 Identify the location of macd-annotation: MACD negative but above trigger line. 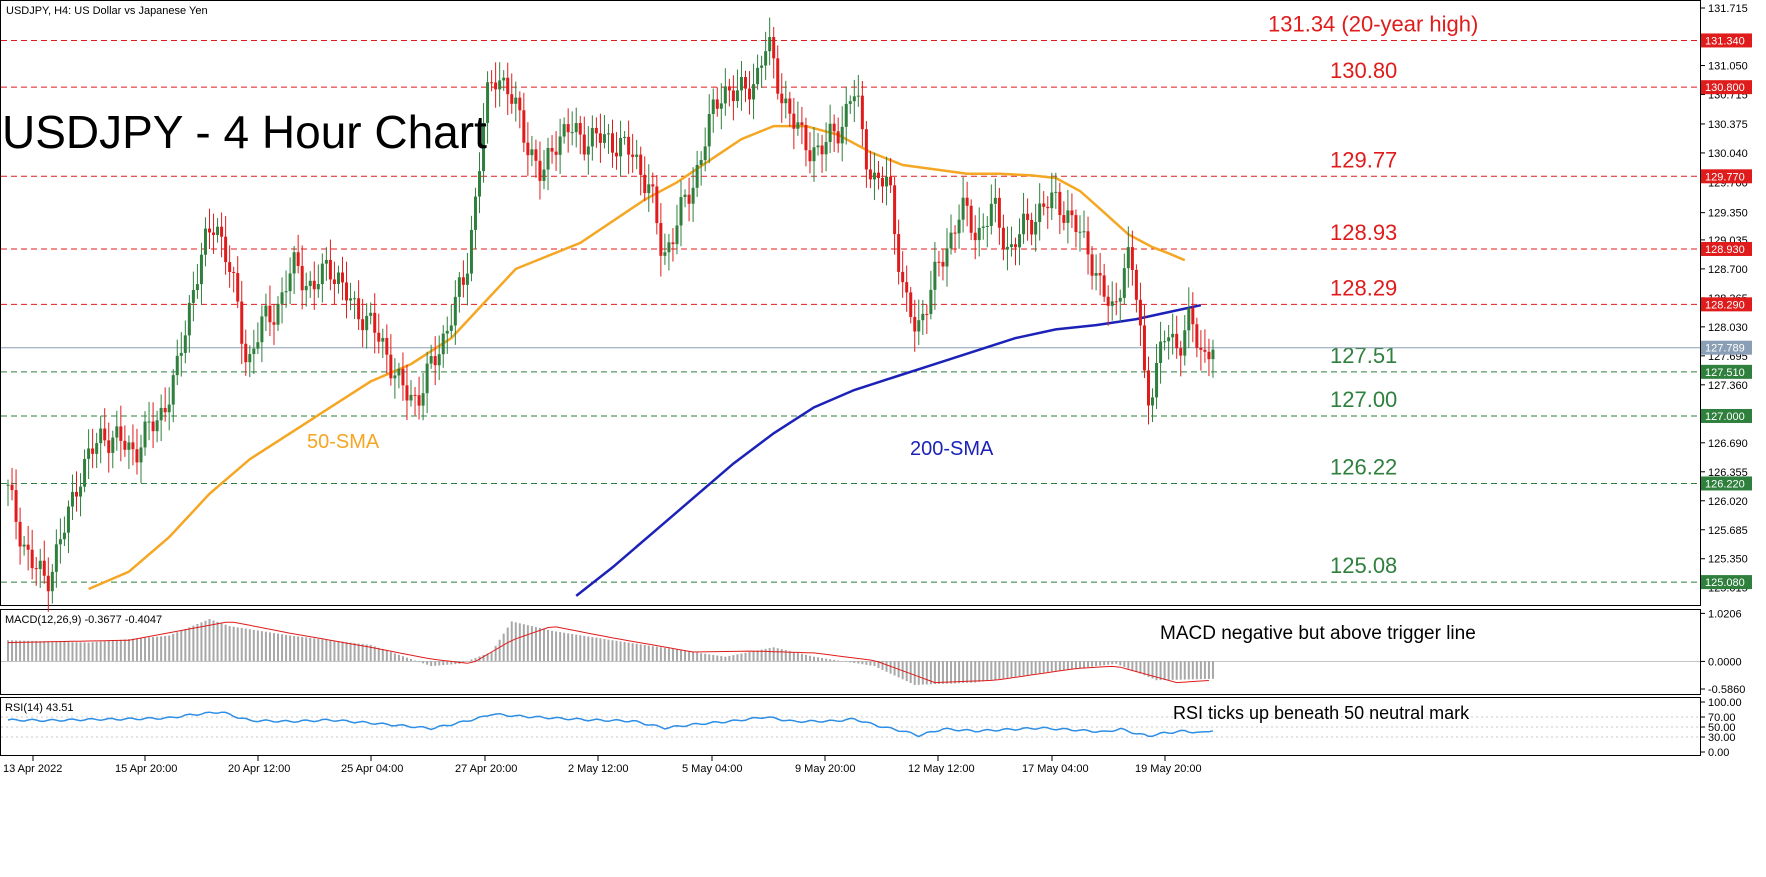
(1318, 633).